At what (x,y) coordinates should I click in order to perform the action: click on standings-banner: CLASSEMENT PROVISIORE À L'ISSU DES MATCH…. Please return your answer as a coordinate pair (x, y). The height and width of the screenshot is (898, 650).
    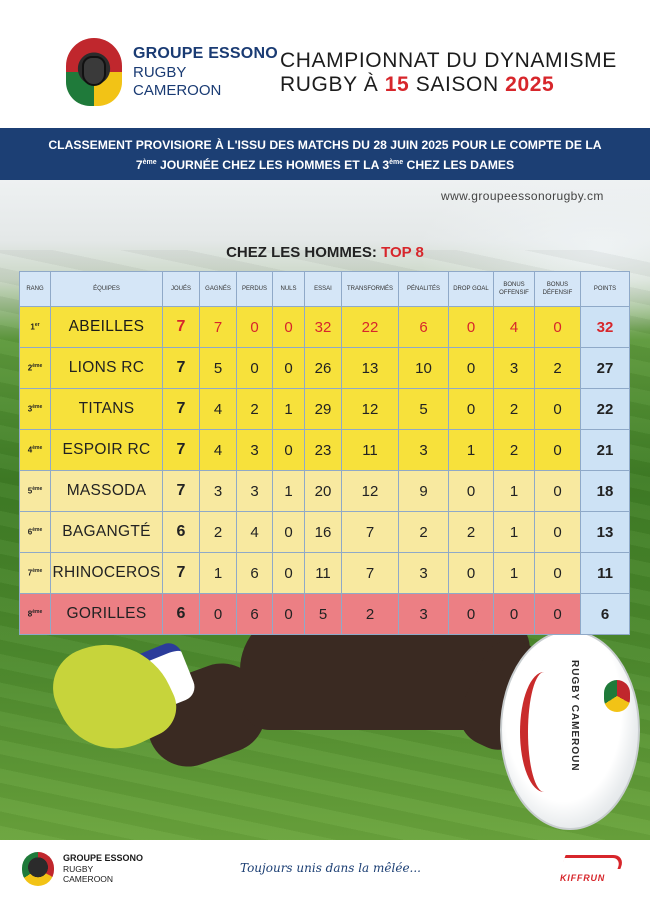
    Looking at the image, I should click on (325, 154).